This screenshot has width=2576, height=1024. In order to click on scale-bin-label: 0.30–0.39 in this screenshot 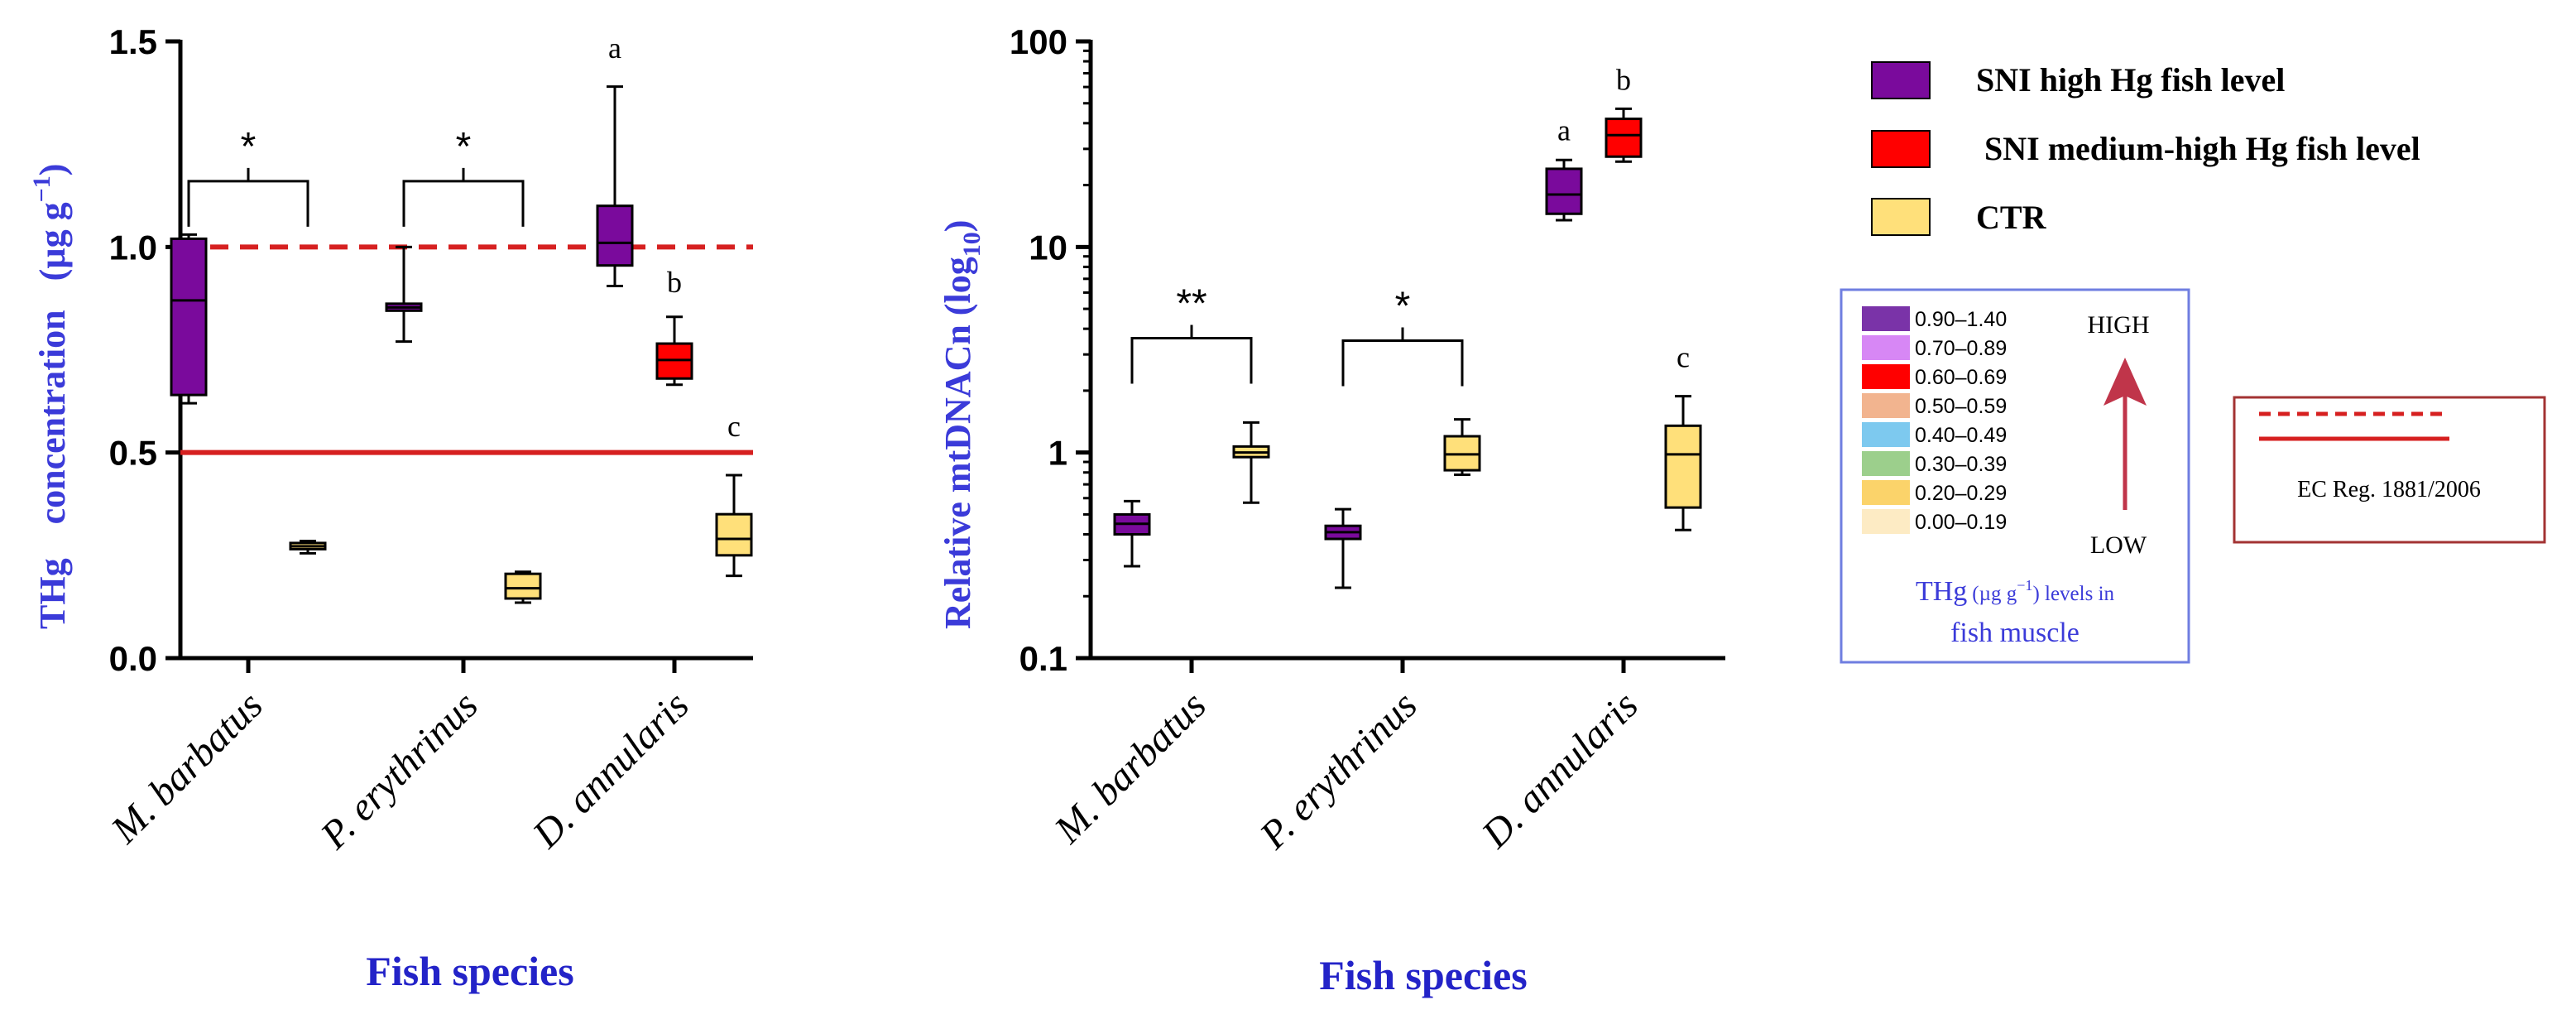, I will do `click(1961, 464)`.